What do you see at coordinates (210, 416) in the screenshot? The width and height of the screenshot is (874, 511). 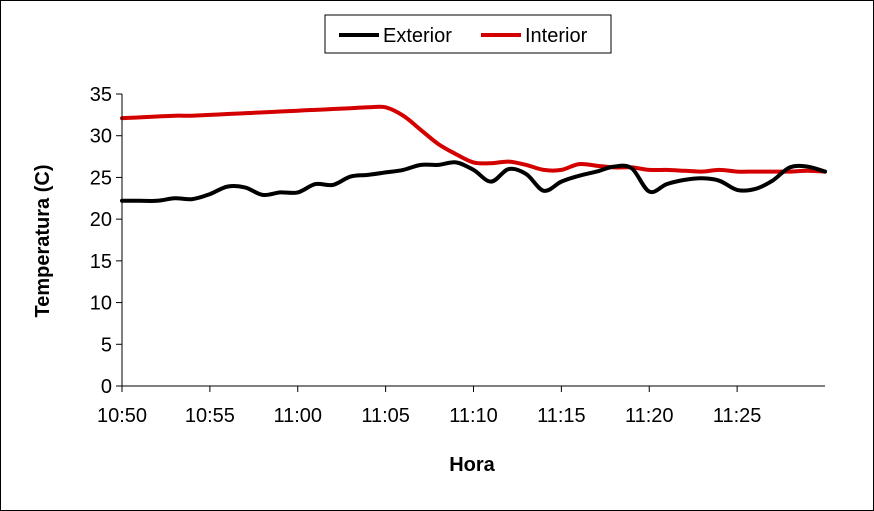 I see `x-tick-label: 10:55` at bounding box center [210, 416].